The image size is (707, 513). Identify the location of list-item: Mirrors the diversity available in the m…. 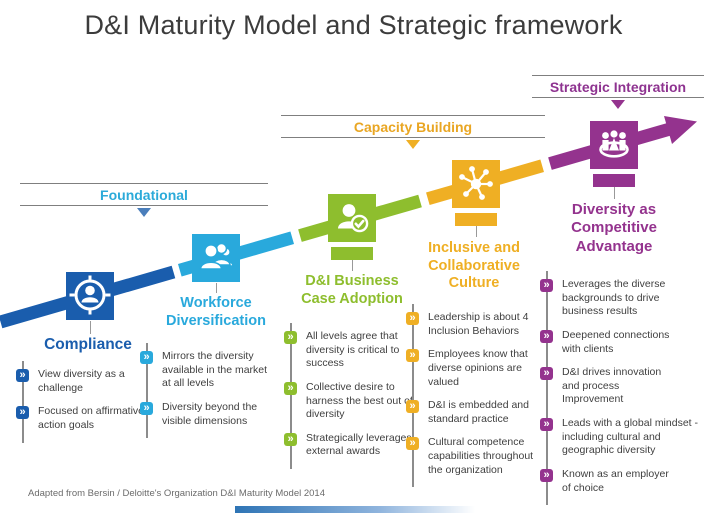
(208, 370).